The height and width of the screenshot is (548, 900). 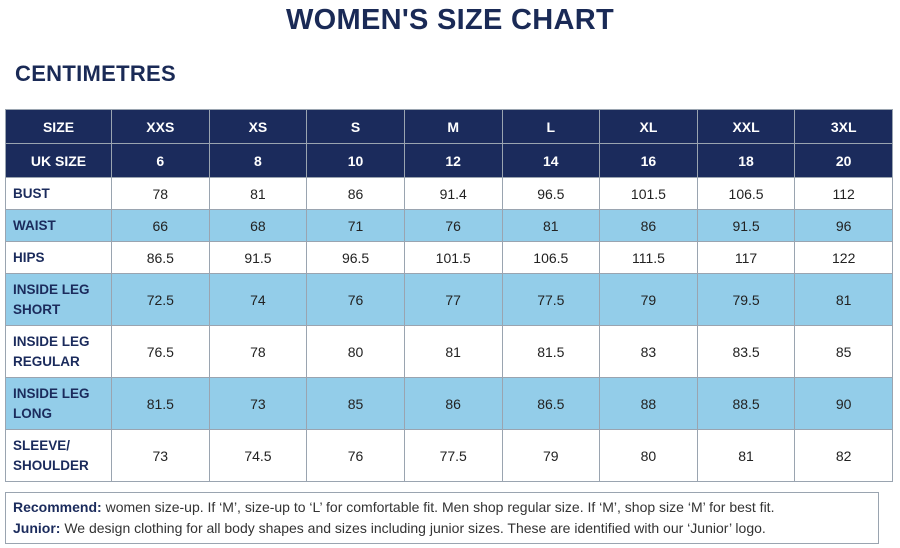 What do you see at coordinates (160, 299) in the screenshot?
I see `measurement-cell: 72.5` at bounding box center [160, 299].